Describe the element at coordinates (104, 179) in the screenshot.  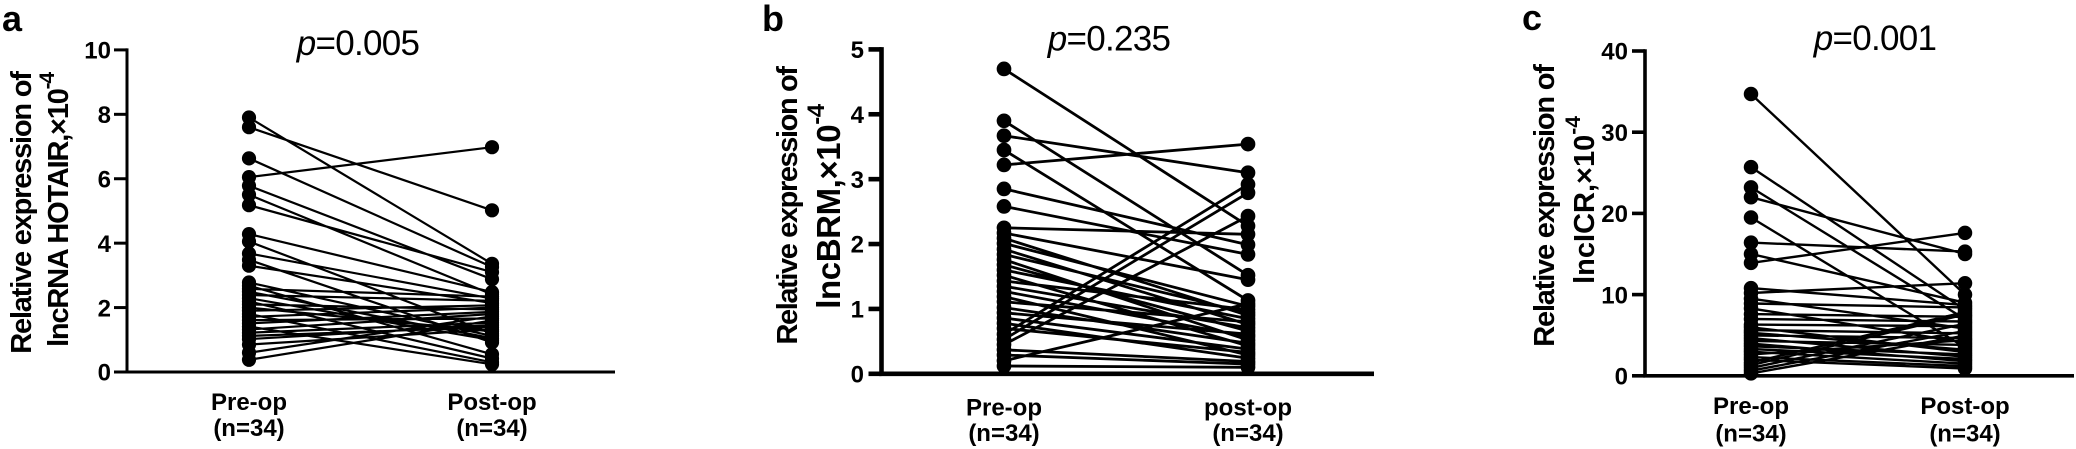
I see `svg-text: 6` at that location.